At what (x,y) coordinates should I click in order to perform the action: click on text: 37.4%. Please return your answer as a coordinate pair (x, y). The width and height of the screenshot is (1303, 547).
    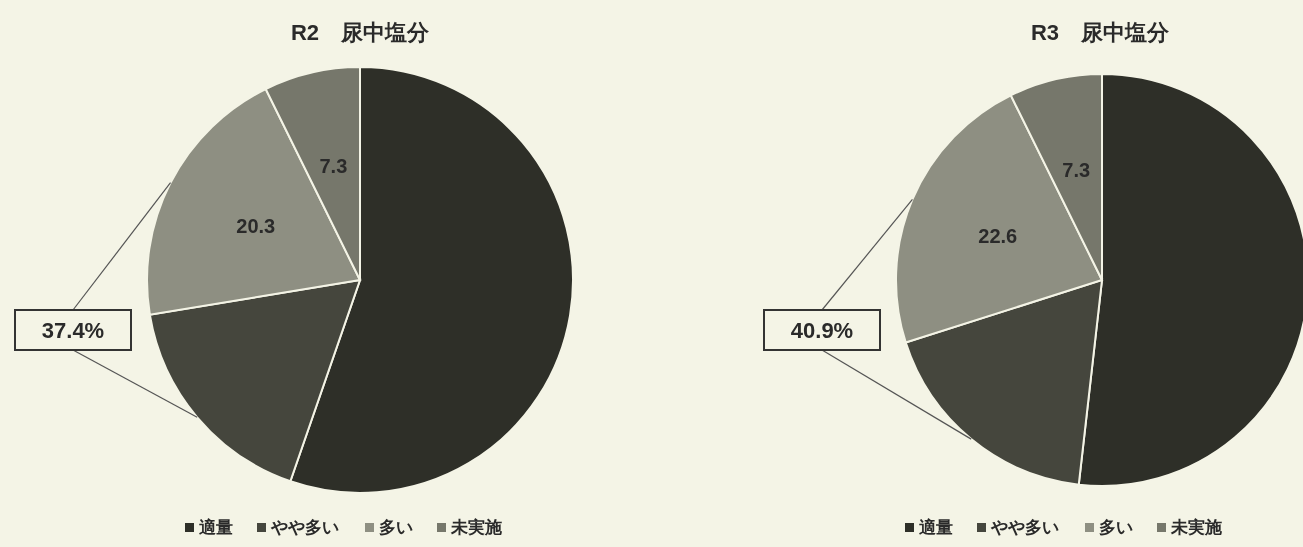
    Looking at the image, I should click on (73, 330).